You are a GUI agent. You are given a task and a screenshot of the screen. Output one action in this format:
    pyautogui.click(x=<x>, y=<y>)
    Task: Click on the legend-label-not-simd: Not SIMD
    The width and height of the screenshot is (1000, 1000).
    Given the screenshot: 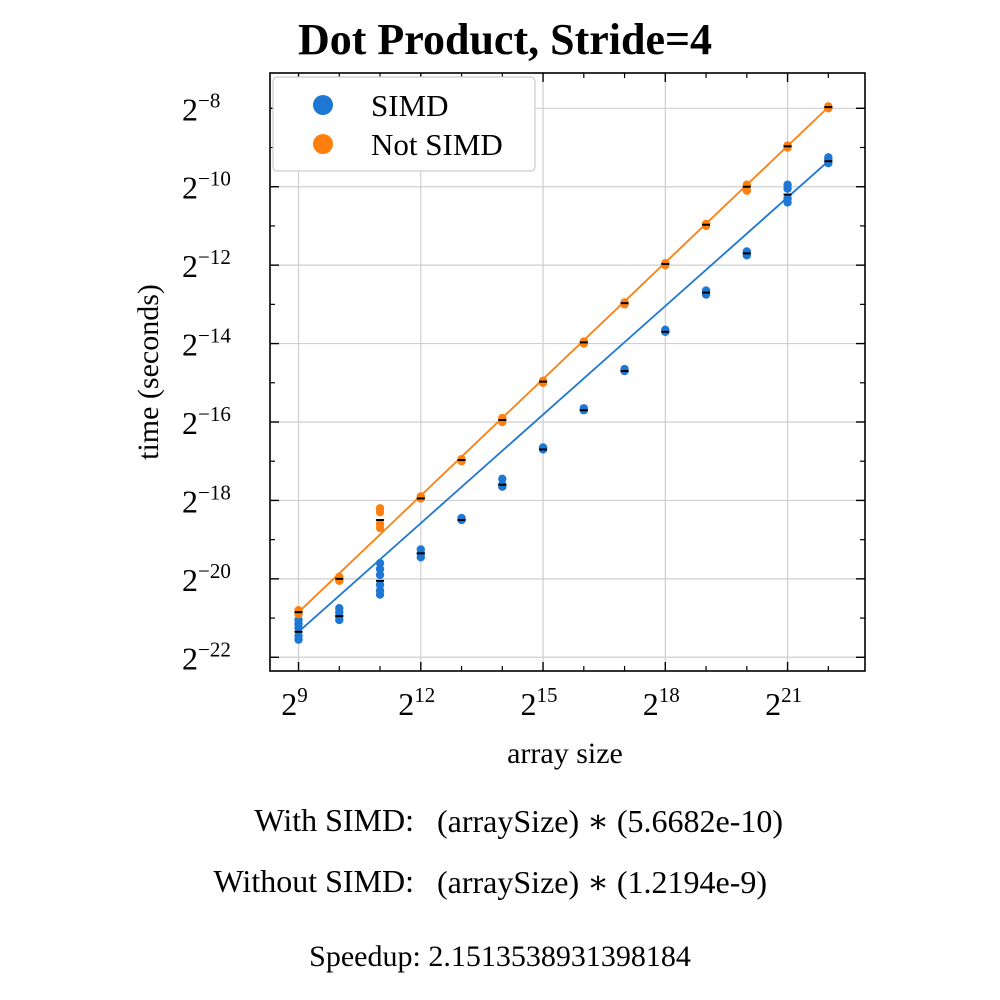 What is the action you would take?
    pyautogui.click(x=437, y=144)
    